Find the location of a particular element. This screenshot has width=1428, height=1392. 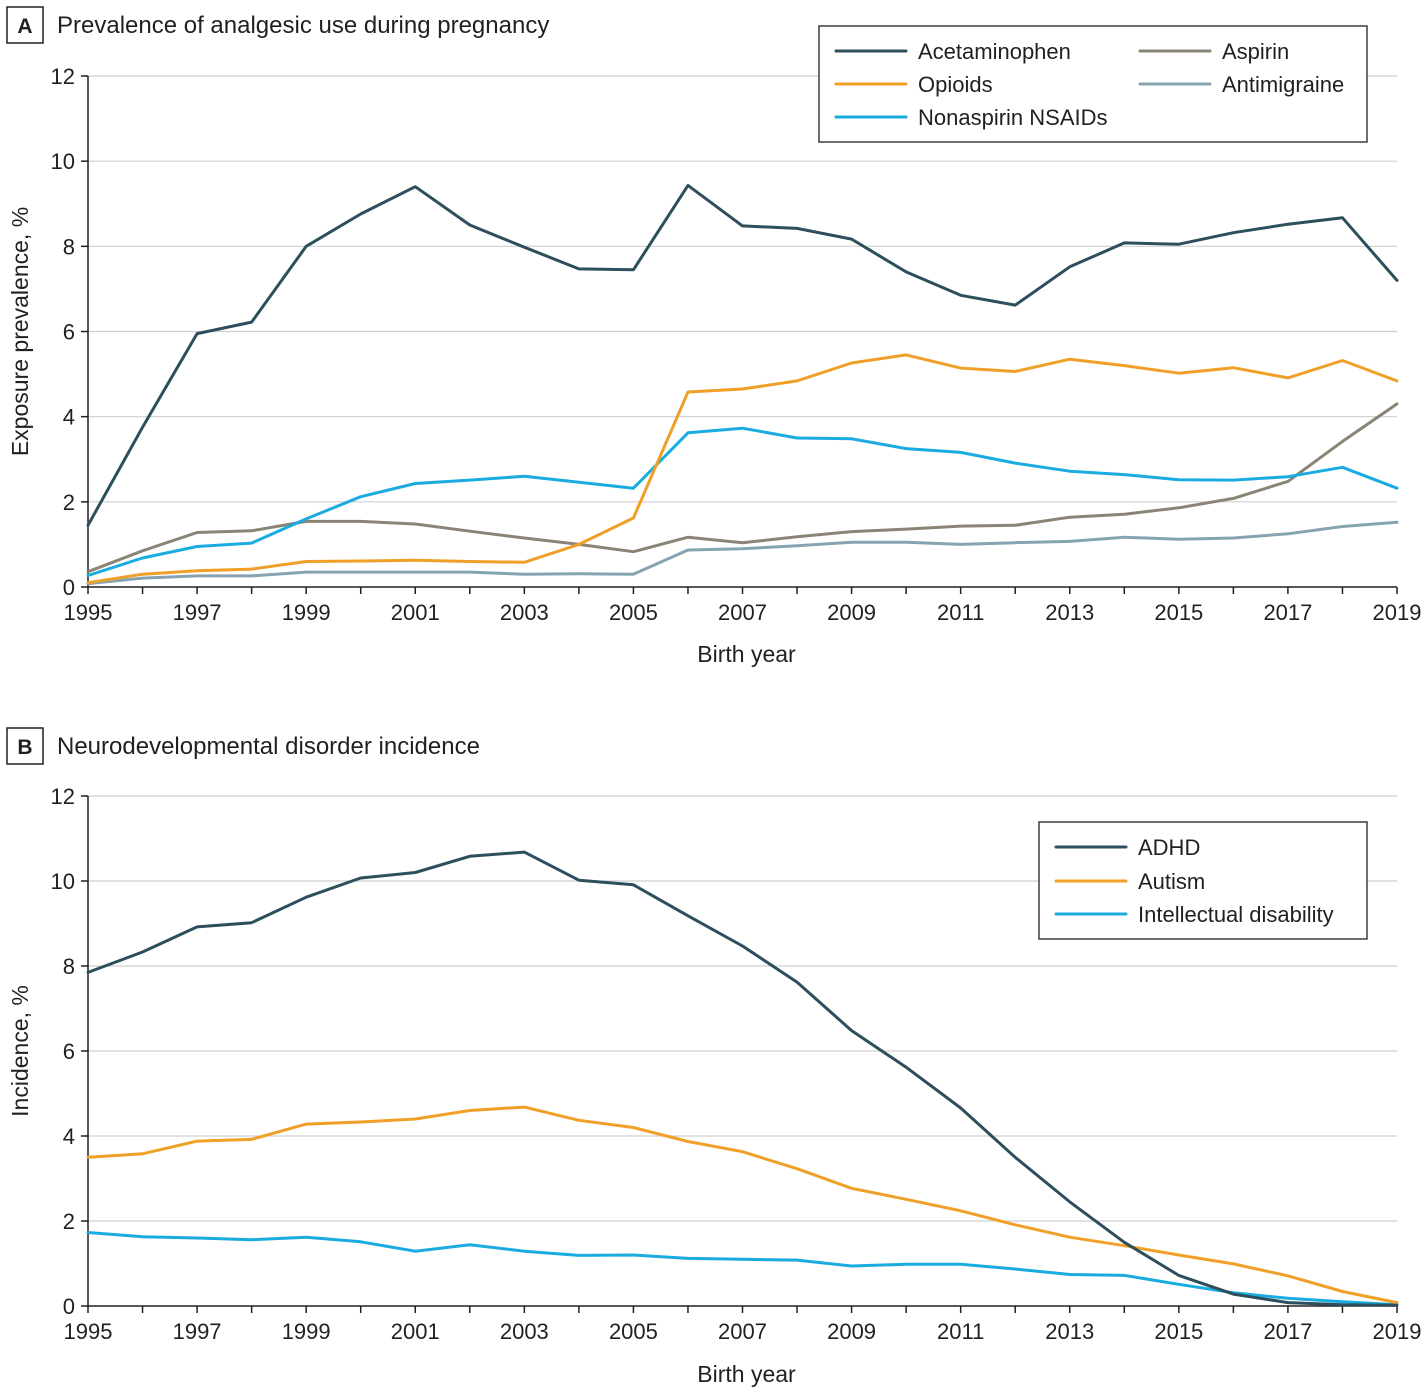

legend-item-acetaminophen: Acetaminophen is located at coordinates (952, 51).